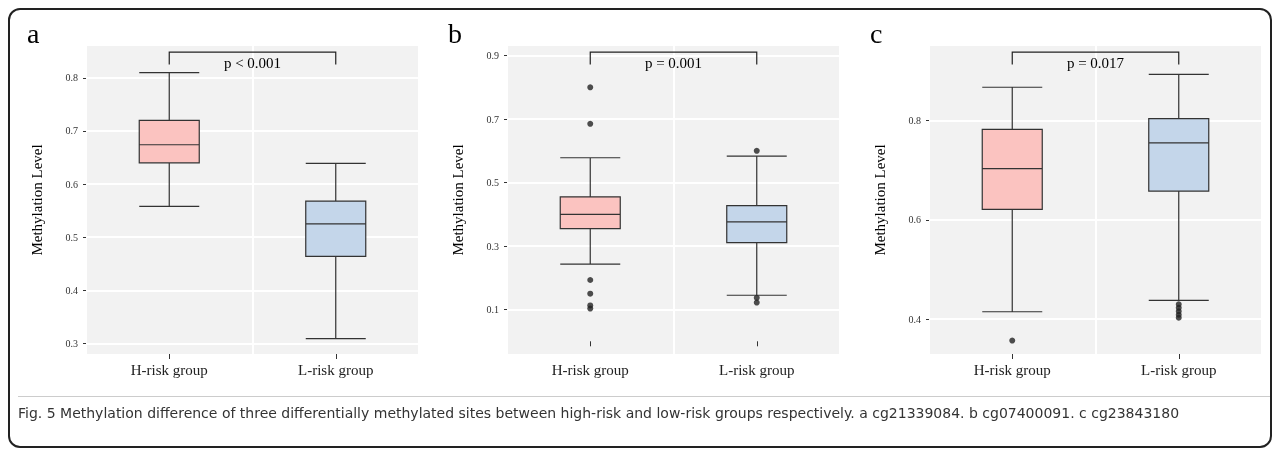 This screenshot has height=461, width=1288. What do you see at coordinates (252, 62) in the screenshot?
I see `annotation: p < 0.001` at bounding box center [252, 62].